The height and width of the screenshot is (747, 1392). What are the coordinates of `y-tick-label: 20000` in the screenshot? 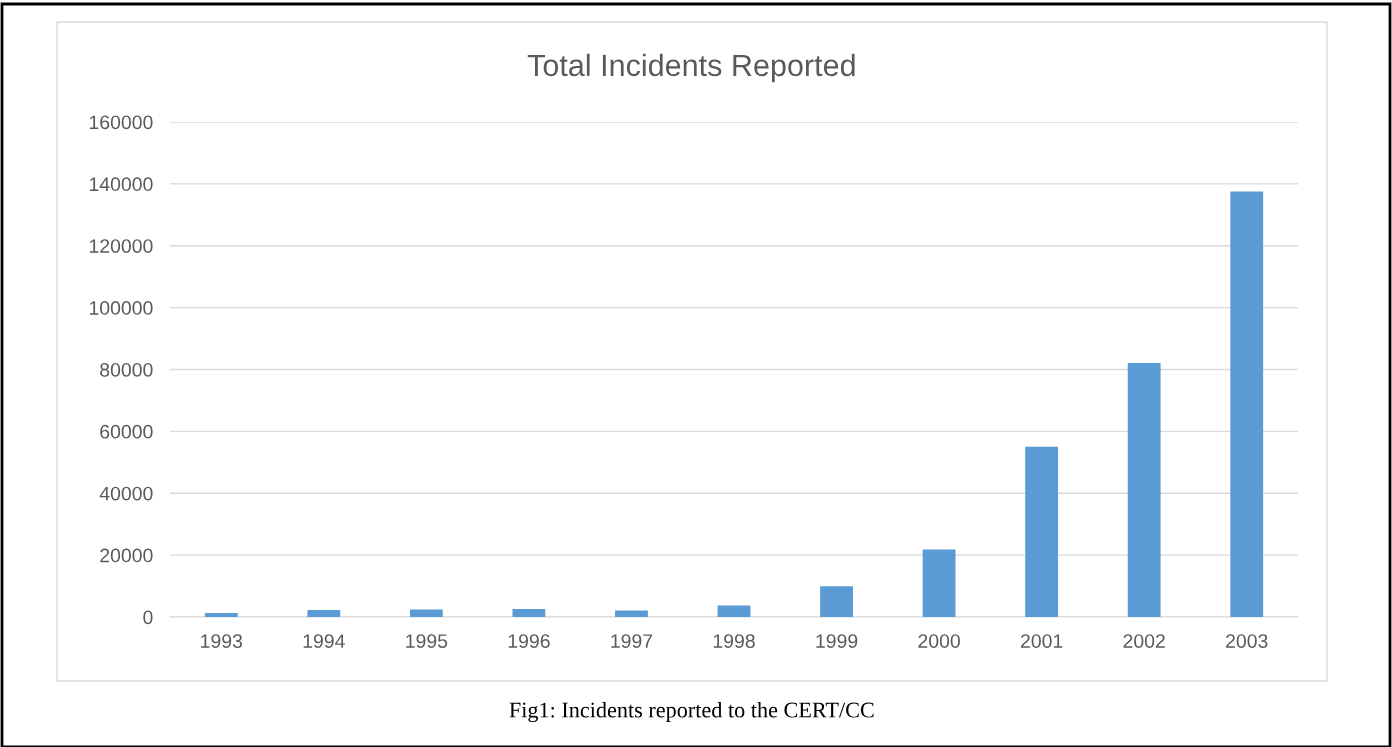 It's located at (126, 555).